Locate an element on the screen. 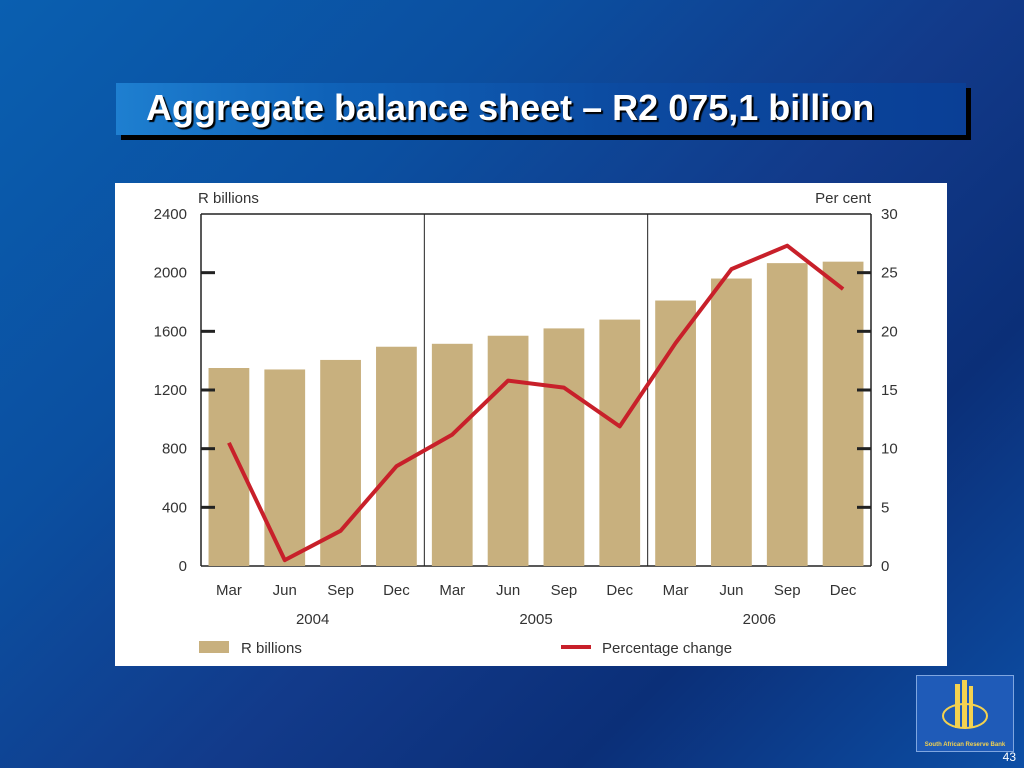 Image resolution: width=1024 pixels, height=768 pixels. right-tick-label: 10 is located at coordinates (889, 449).